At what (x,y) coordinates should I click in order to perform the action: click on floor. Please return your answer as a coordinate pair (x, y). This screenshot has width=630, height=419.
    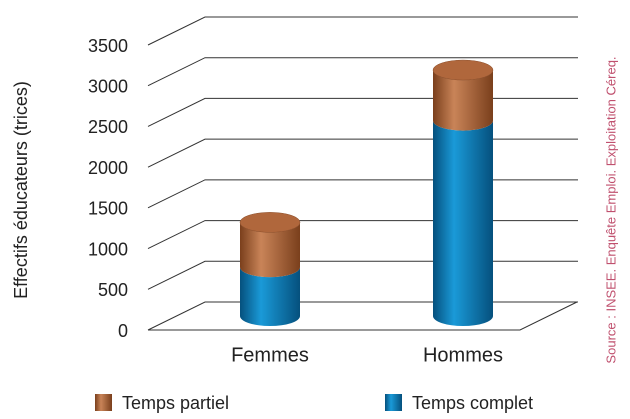
    Looking at the image, I should click on (363, 316).